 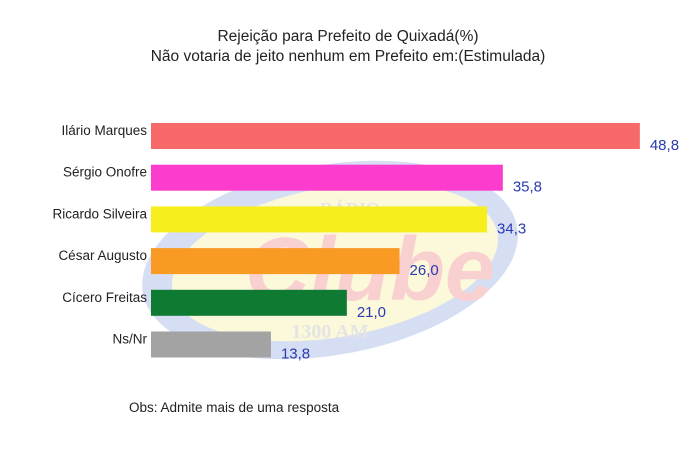 What do you see at coordinates (511, 228) in the screenshot?
I see `value-label: 34,3` at bounding box center [511, 228].